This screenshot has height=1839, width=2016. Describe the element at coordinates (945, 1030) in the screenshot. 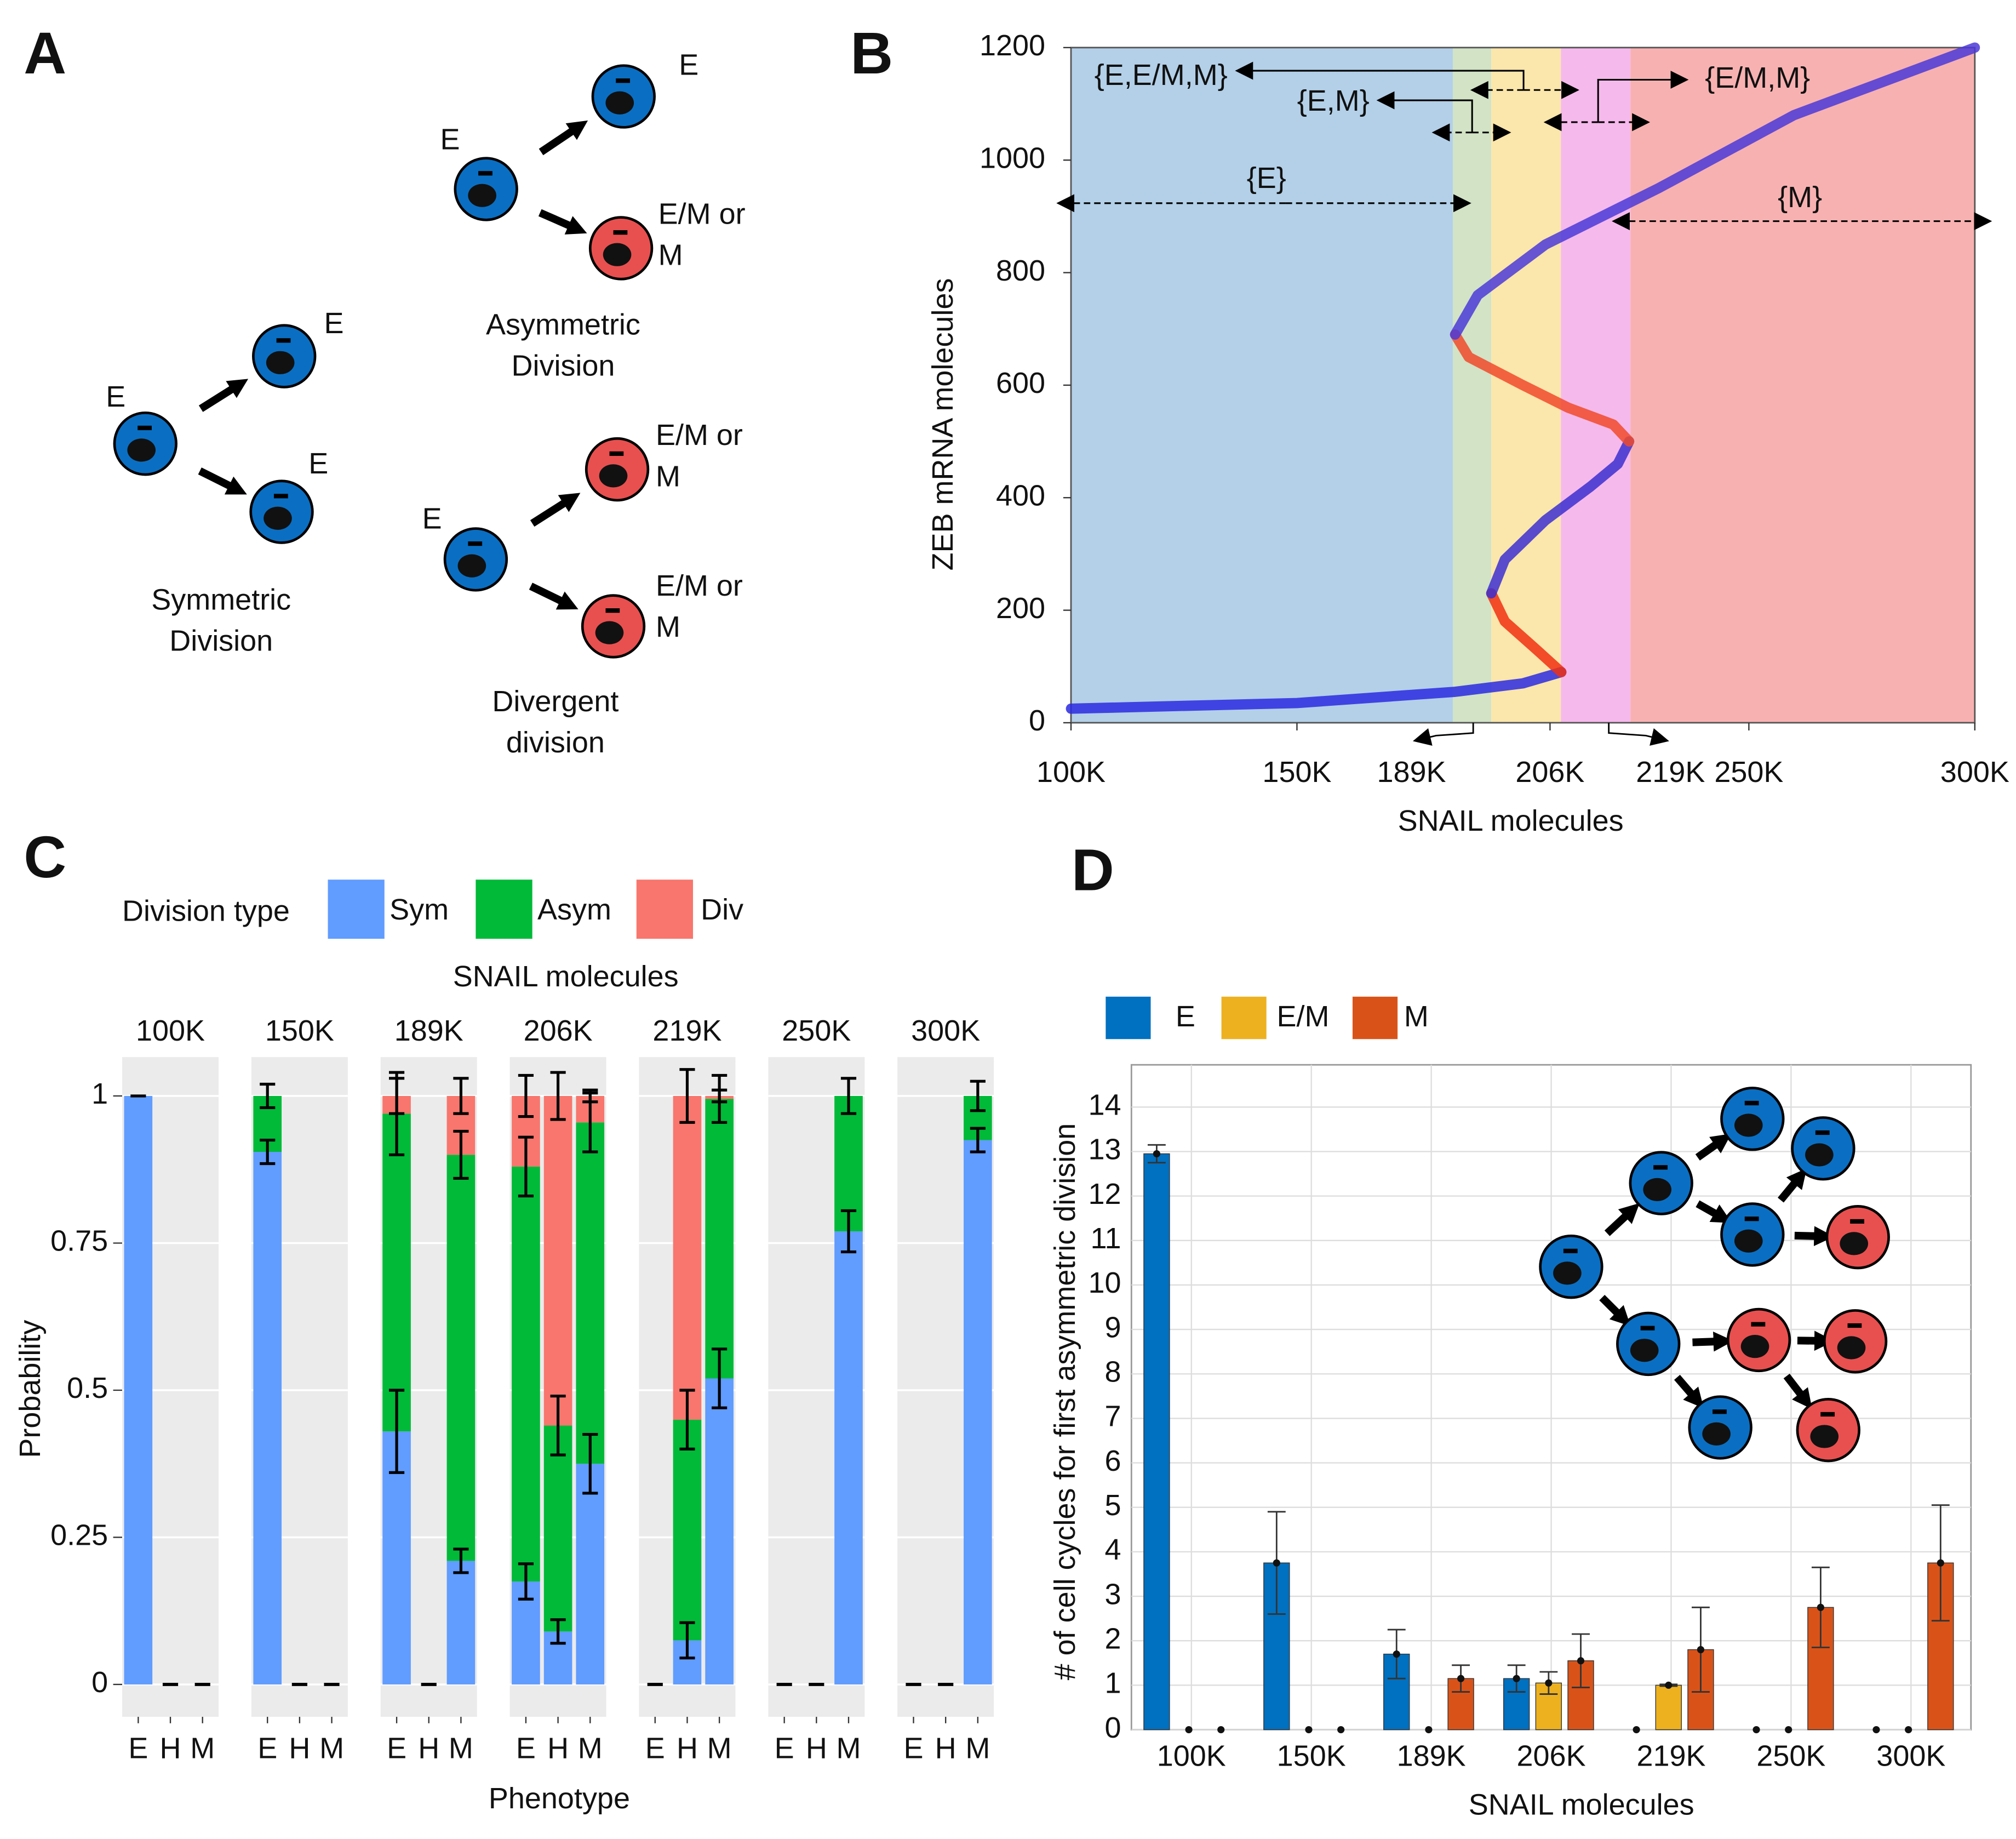

I see `facet-label: 300K` at that location.